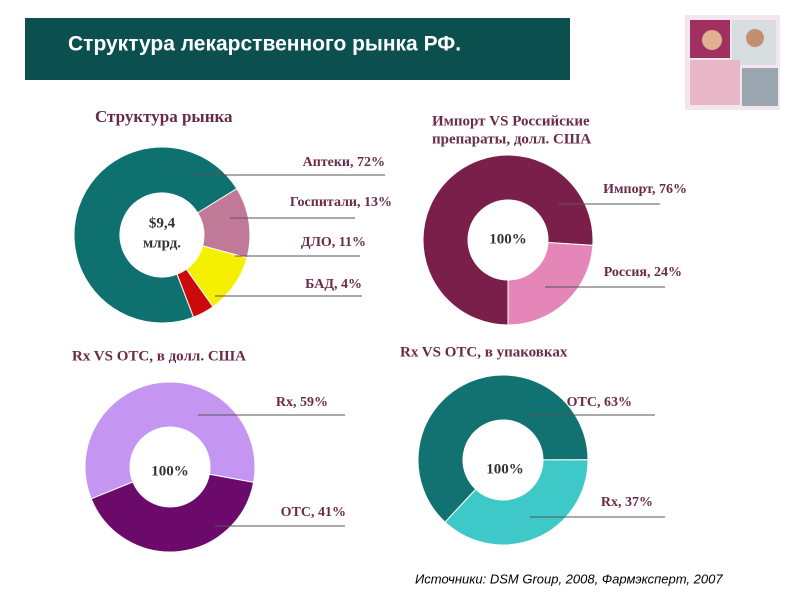 This screenshot has width=800, height=600. I want to click on header-band, so click(297, 49).